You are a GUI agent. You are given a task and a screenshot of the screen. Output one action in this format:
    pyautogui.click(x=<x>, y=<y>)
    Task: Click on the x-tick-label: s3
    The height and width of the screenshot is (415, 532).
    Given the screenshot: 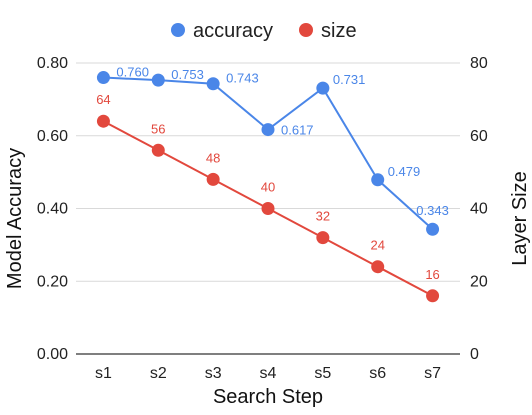 What is the action you would take?
    pyautogui.click(x=213, y=373)
    